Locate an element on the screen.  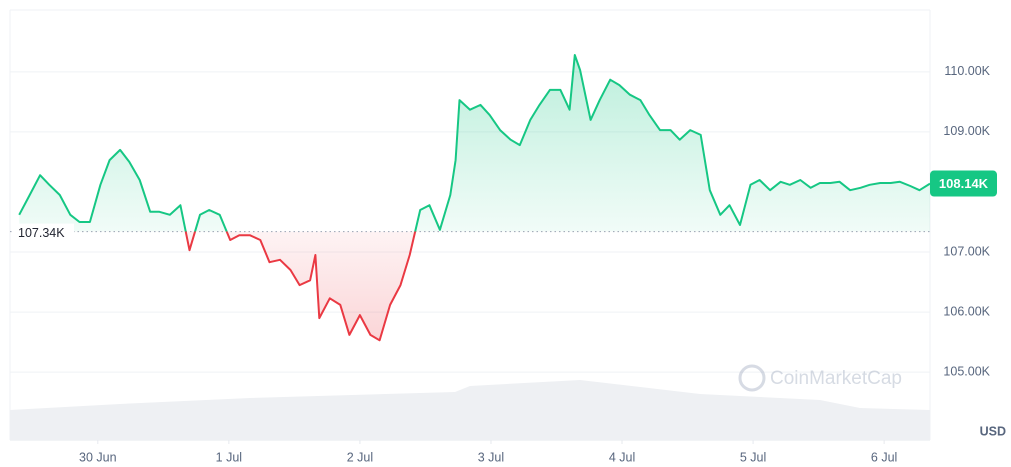
y-tick-label: 109.00K is located at coordinates (966, 131).